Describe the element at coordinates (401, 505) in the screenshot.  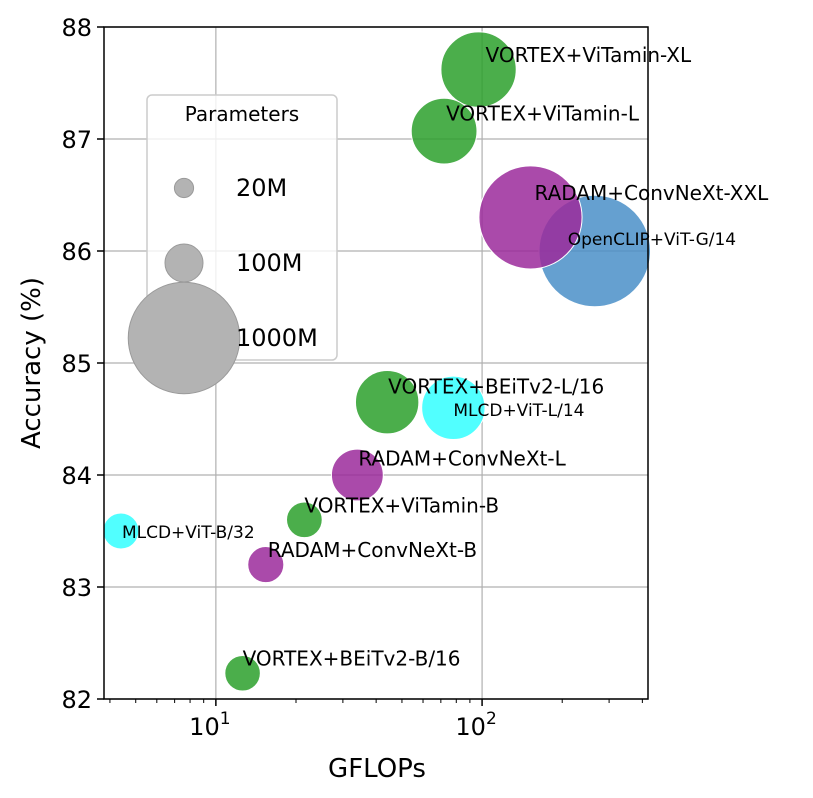
I see `point-label: VORTEX+ViTamin-B` at that location.